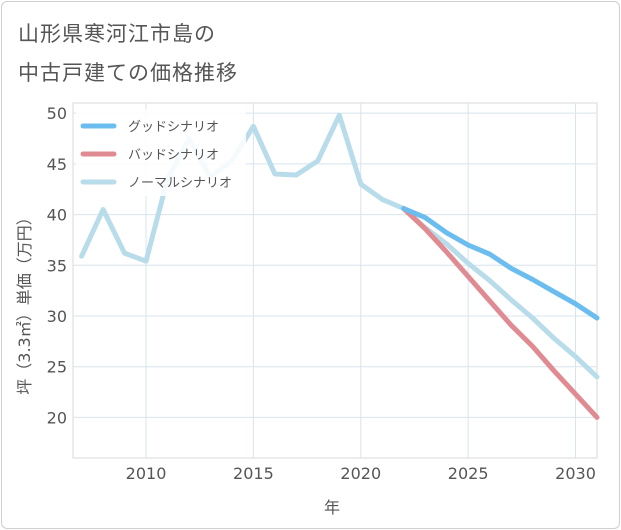 This screenshot has width=621, height=530. What do you see at coordinates (253, 473) in the screenshot?
I see `x-tick-label: 2015` at bounding box center [253, 473].